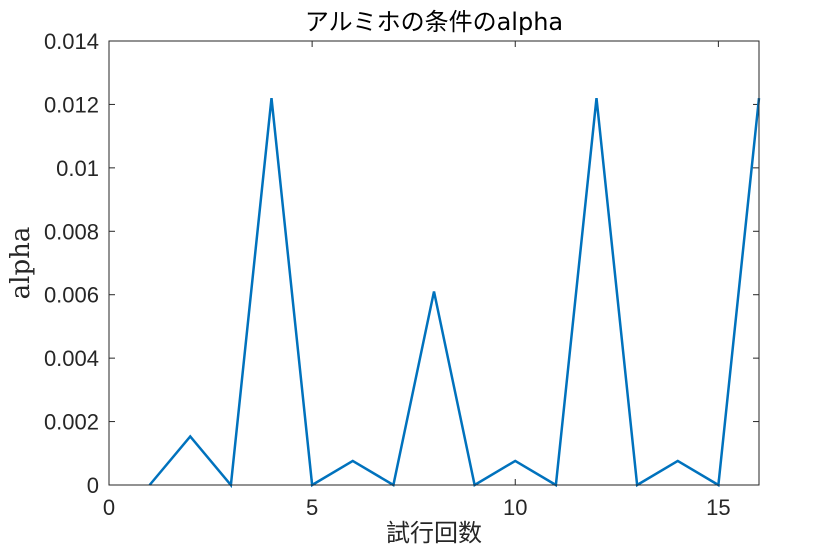  Describe the element at coordinates (71, 358) in the screenshot. I see `y-tick-label: 0.004` at that location.